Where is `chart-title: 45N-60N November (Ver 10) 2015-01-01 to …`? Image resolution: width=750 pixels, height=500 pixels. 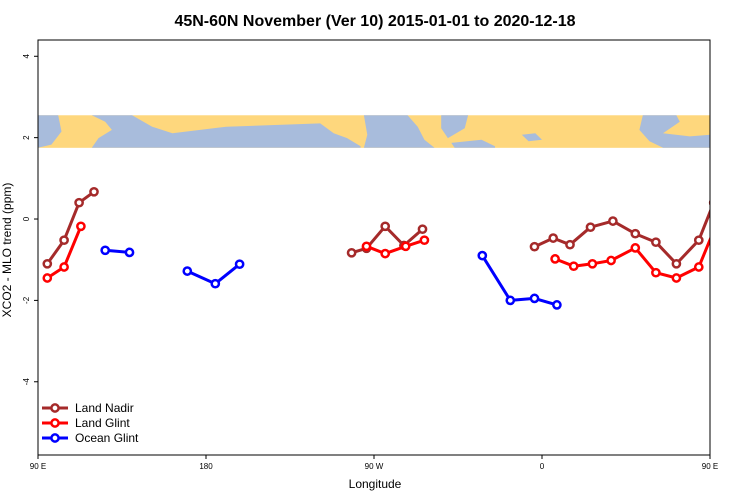 chart-title: 45N-60N November (Ver 10) 2015-01-01 to … is located at coordinates (374, 21).